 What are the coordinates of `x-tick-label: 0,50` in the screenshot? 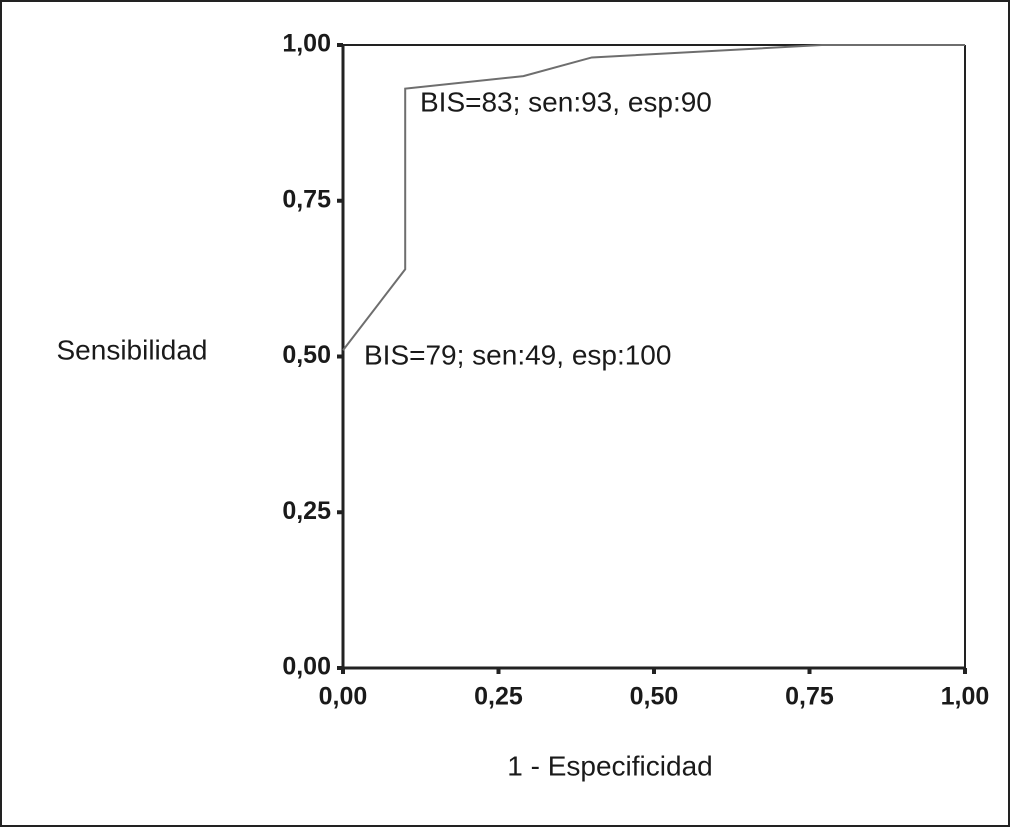 It's located at (654, 697).